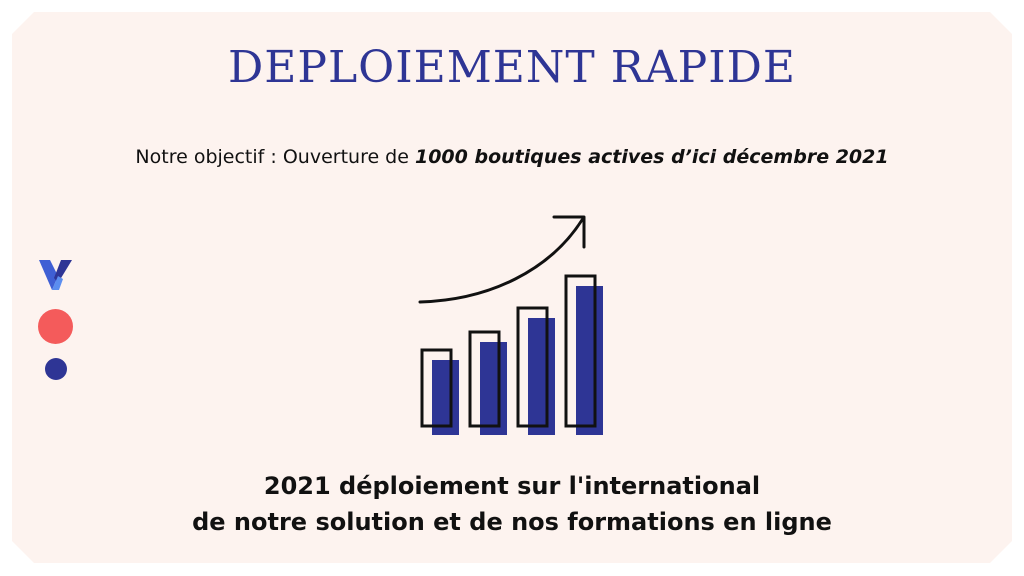 This screenshot has height=576, width=1024. What do you see at coordinates (512, 486) in the screenshot?
I see `footer-line-1: 2021 déploiement sur l'international` at bounding box center [512, 486].